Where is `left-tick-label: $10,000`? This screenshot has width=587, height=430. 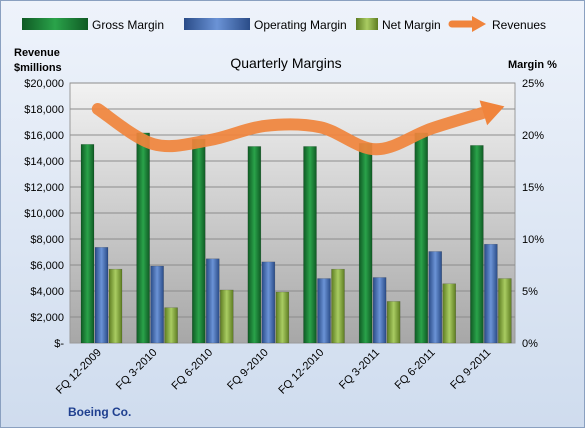
left-tick-label: $10,000 is located at coordinates (44, 214).